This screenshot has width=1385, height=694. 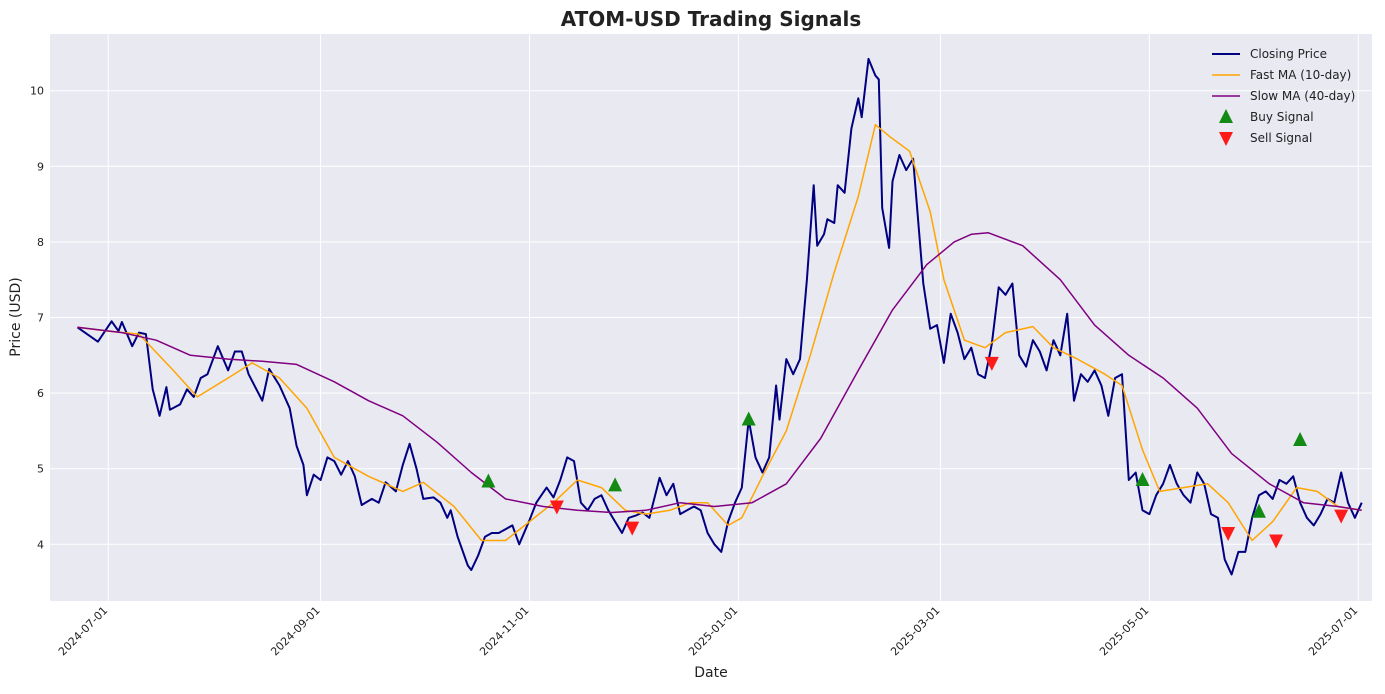 I want to click on y-tick-label: 6, so click(x=40, y=393).